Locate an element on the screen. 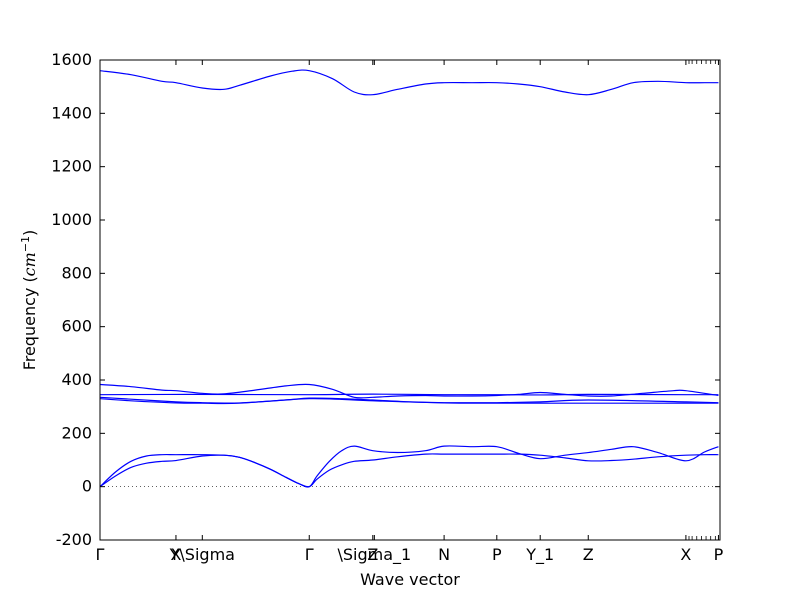 Image resolution: width=800 pixels, height=600 pixels. x-tick-label-8: Y_1 is located at coordinates (539, 555).